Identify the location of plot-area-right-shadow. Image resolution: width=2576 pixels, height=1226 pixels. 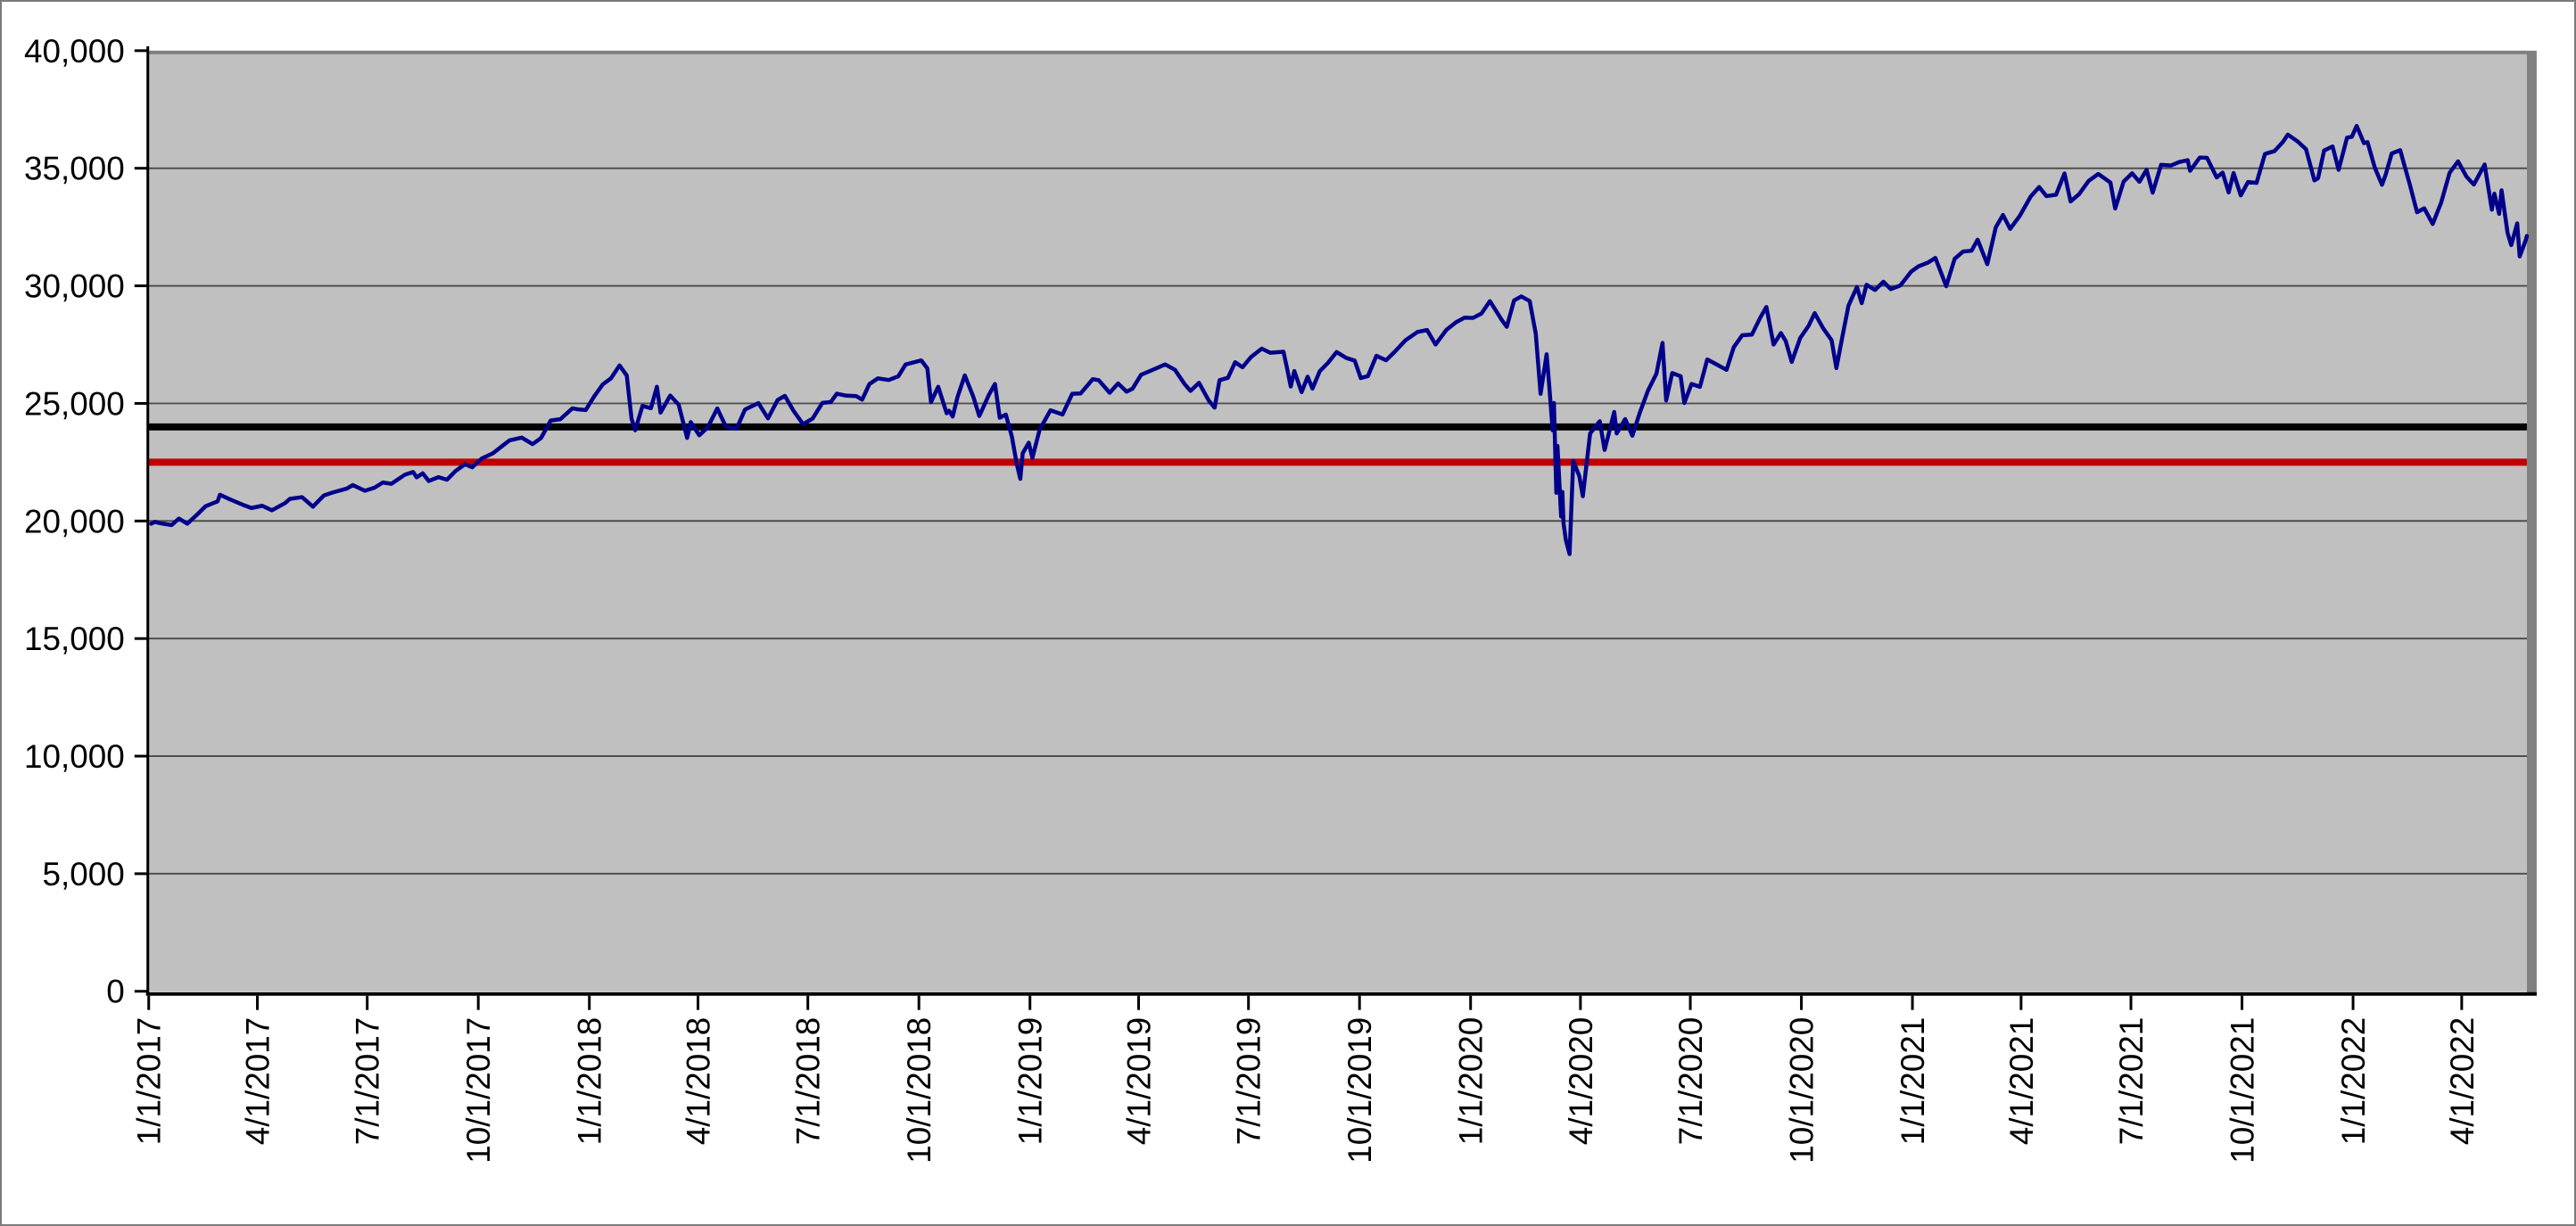
(2532, 522).